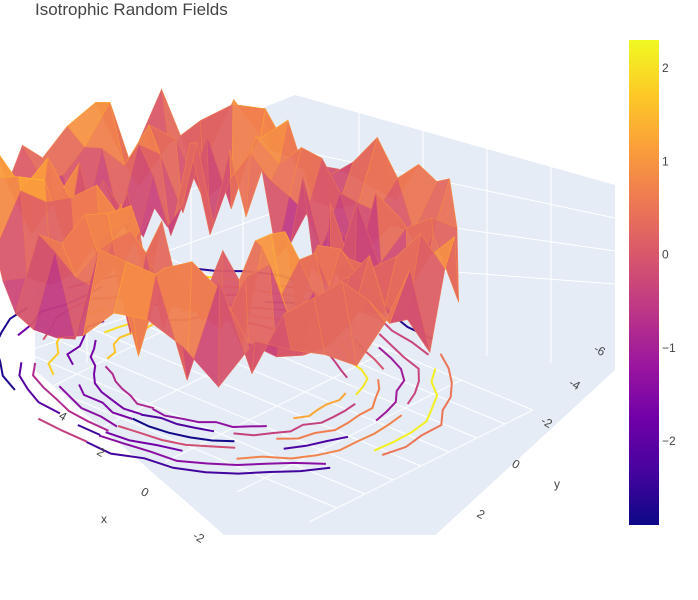 The height and width of the screenshot is (600, 698). I want to click on chart-title: Isotrophic Random Fields, so click(131, 9).